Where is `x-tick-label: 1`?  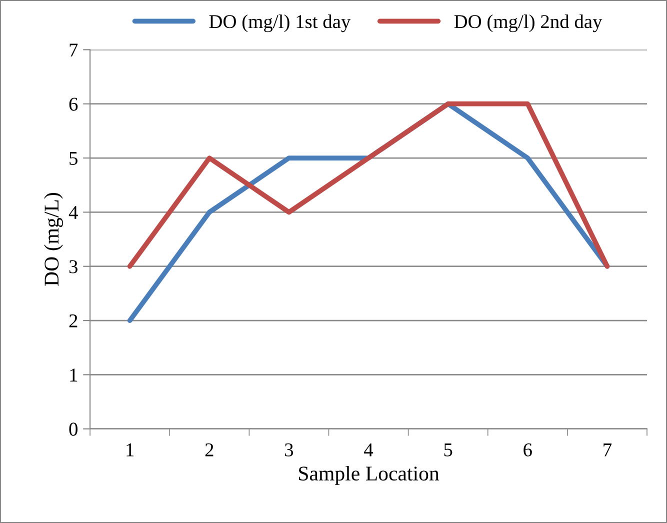 x-tick-label: 1 is located at coordinates (130, 449).